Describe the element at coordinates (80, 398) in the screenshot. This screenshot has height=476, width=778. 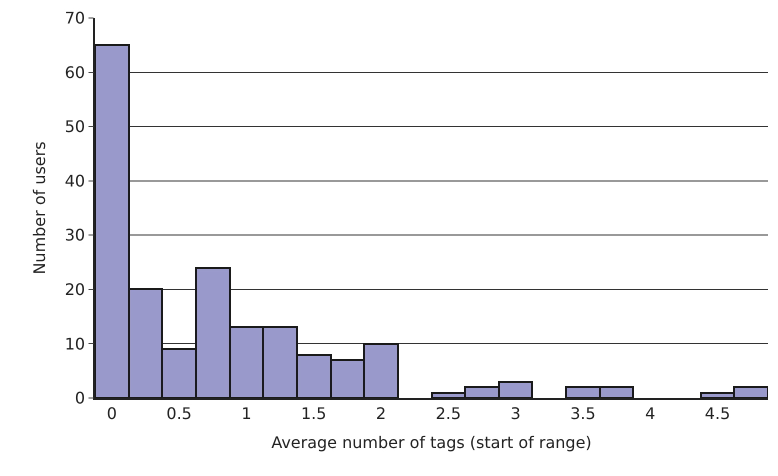
I see `y-tick-label: 0` at that location.